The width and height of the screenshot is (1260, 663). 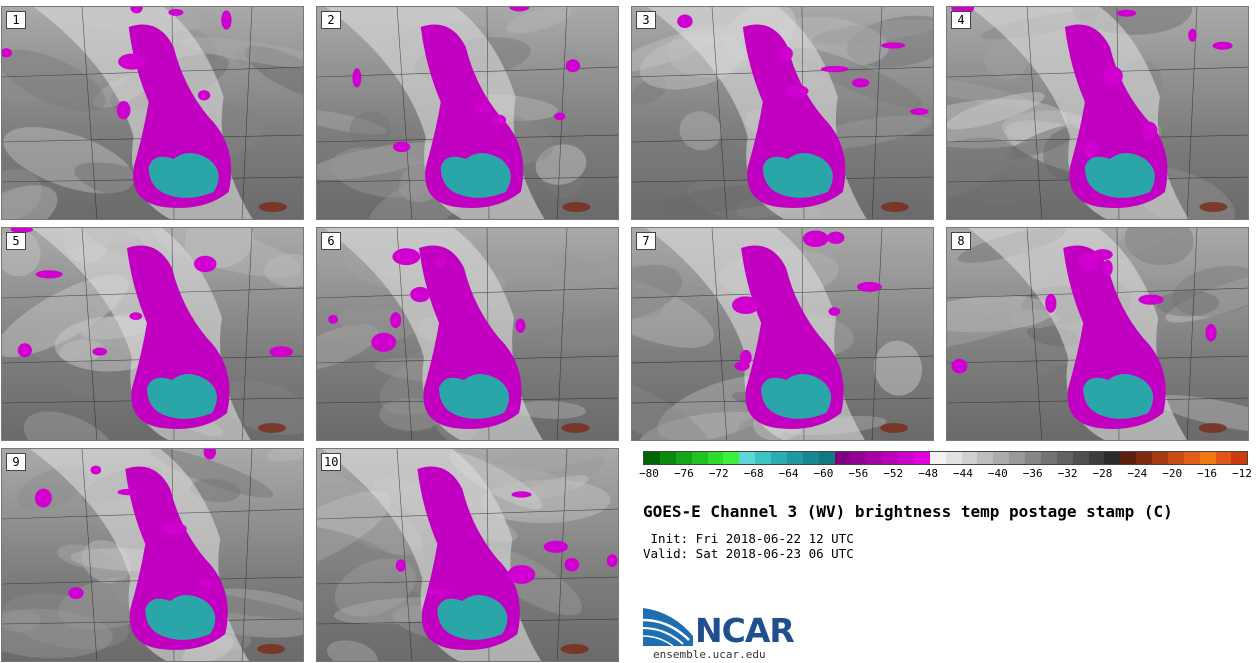 I want to click on colorbar-tick-label: −40, so click(x=997, y=473).